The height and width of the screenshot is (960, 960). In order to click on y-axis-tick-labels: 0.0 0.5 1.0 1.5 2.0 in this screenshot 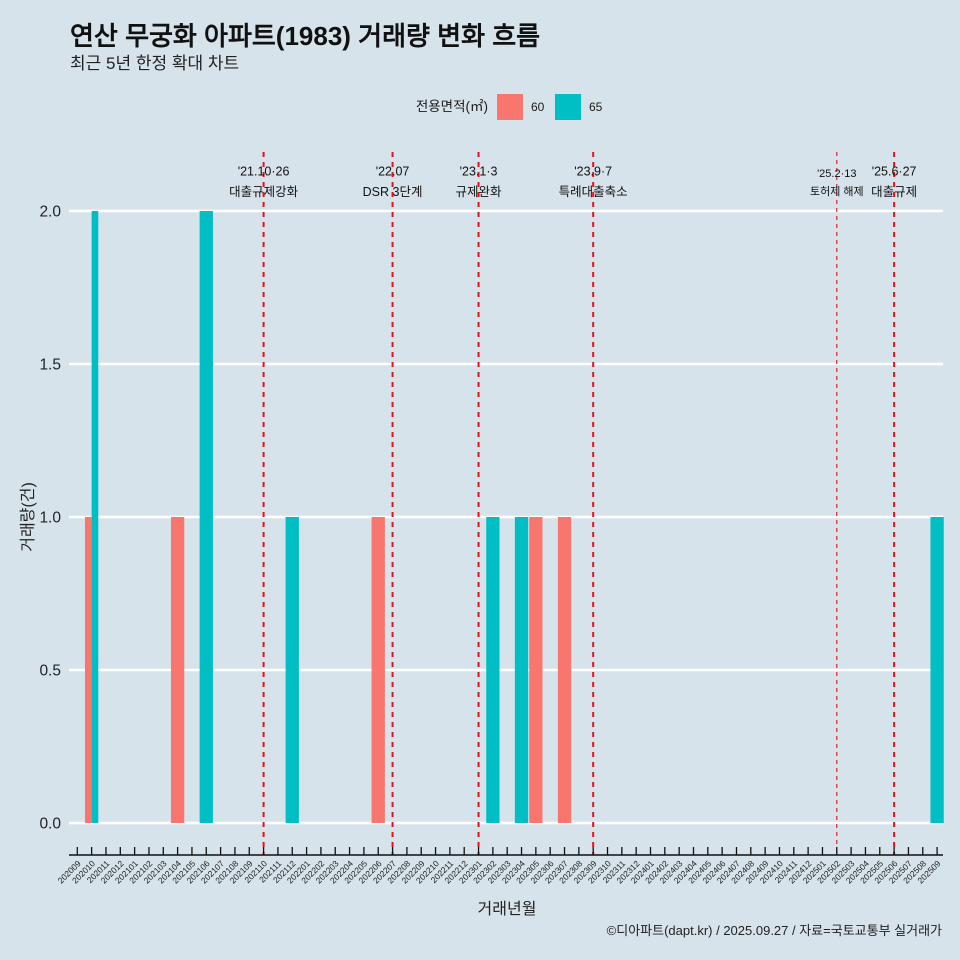, I will do `click(50, 518)`.